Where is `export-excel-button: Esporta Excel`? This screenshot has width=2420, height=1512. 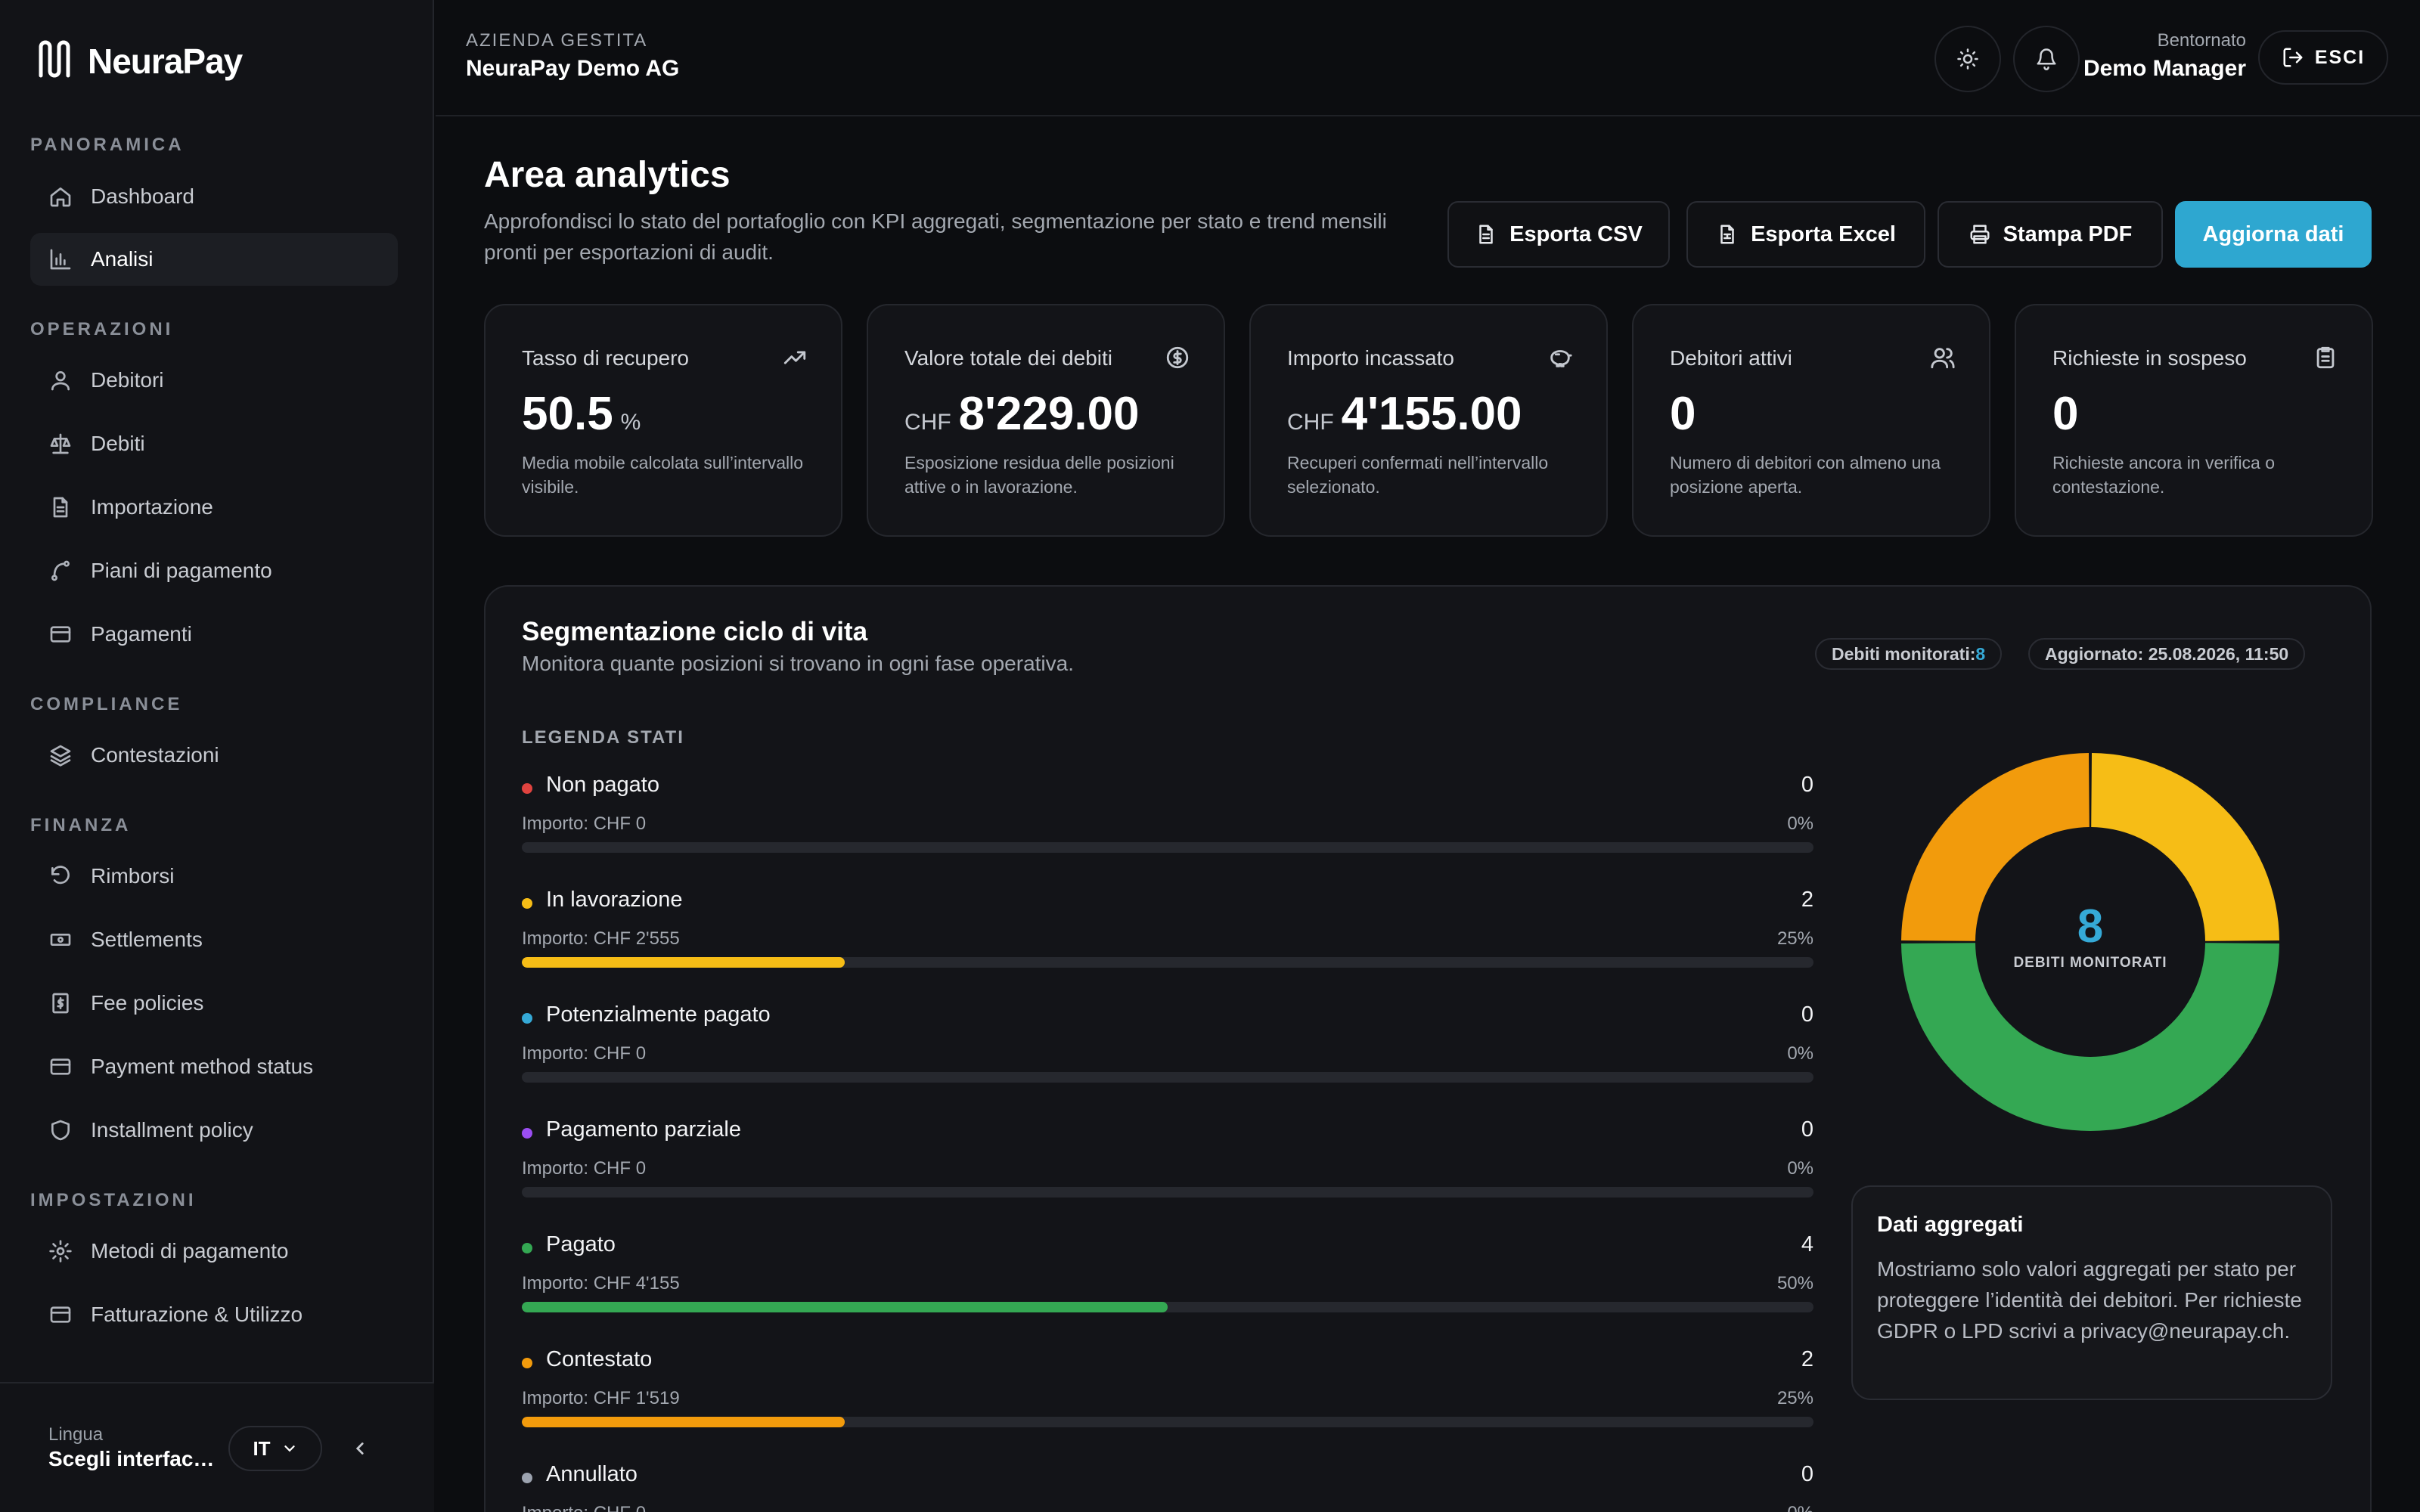 export-excel-button: Esporta Excel is located at coordinates (1805, 235).